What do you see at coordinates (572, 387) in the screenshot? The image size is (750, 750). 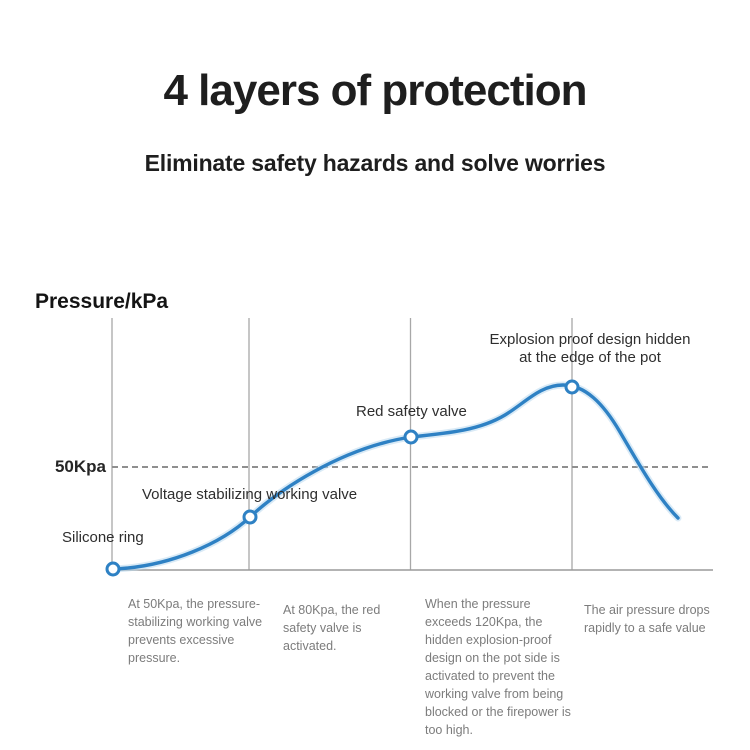 I see `marker-explosion-proof` at bounding box center [572, 387].